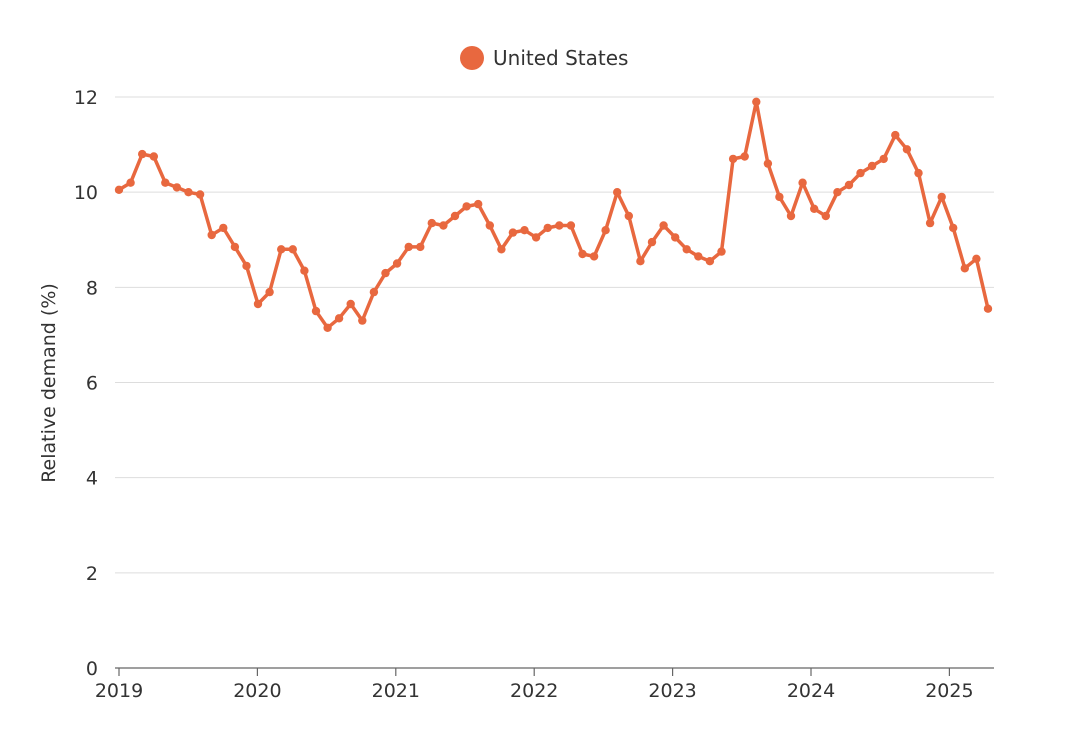  Describe the element at coordinates (949, 691) in the screenshot. I see `x-tick-label-2025: 2025` at that location.